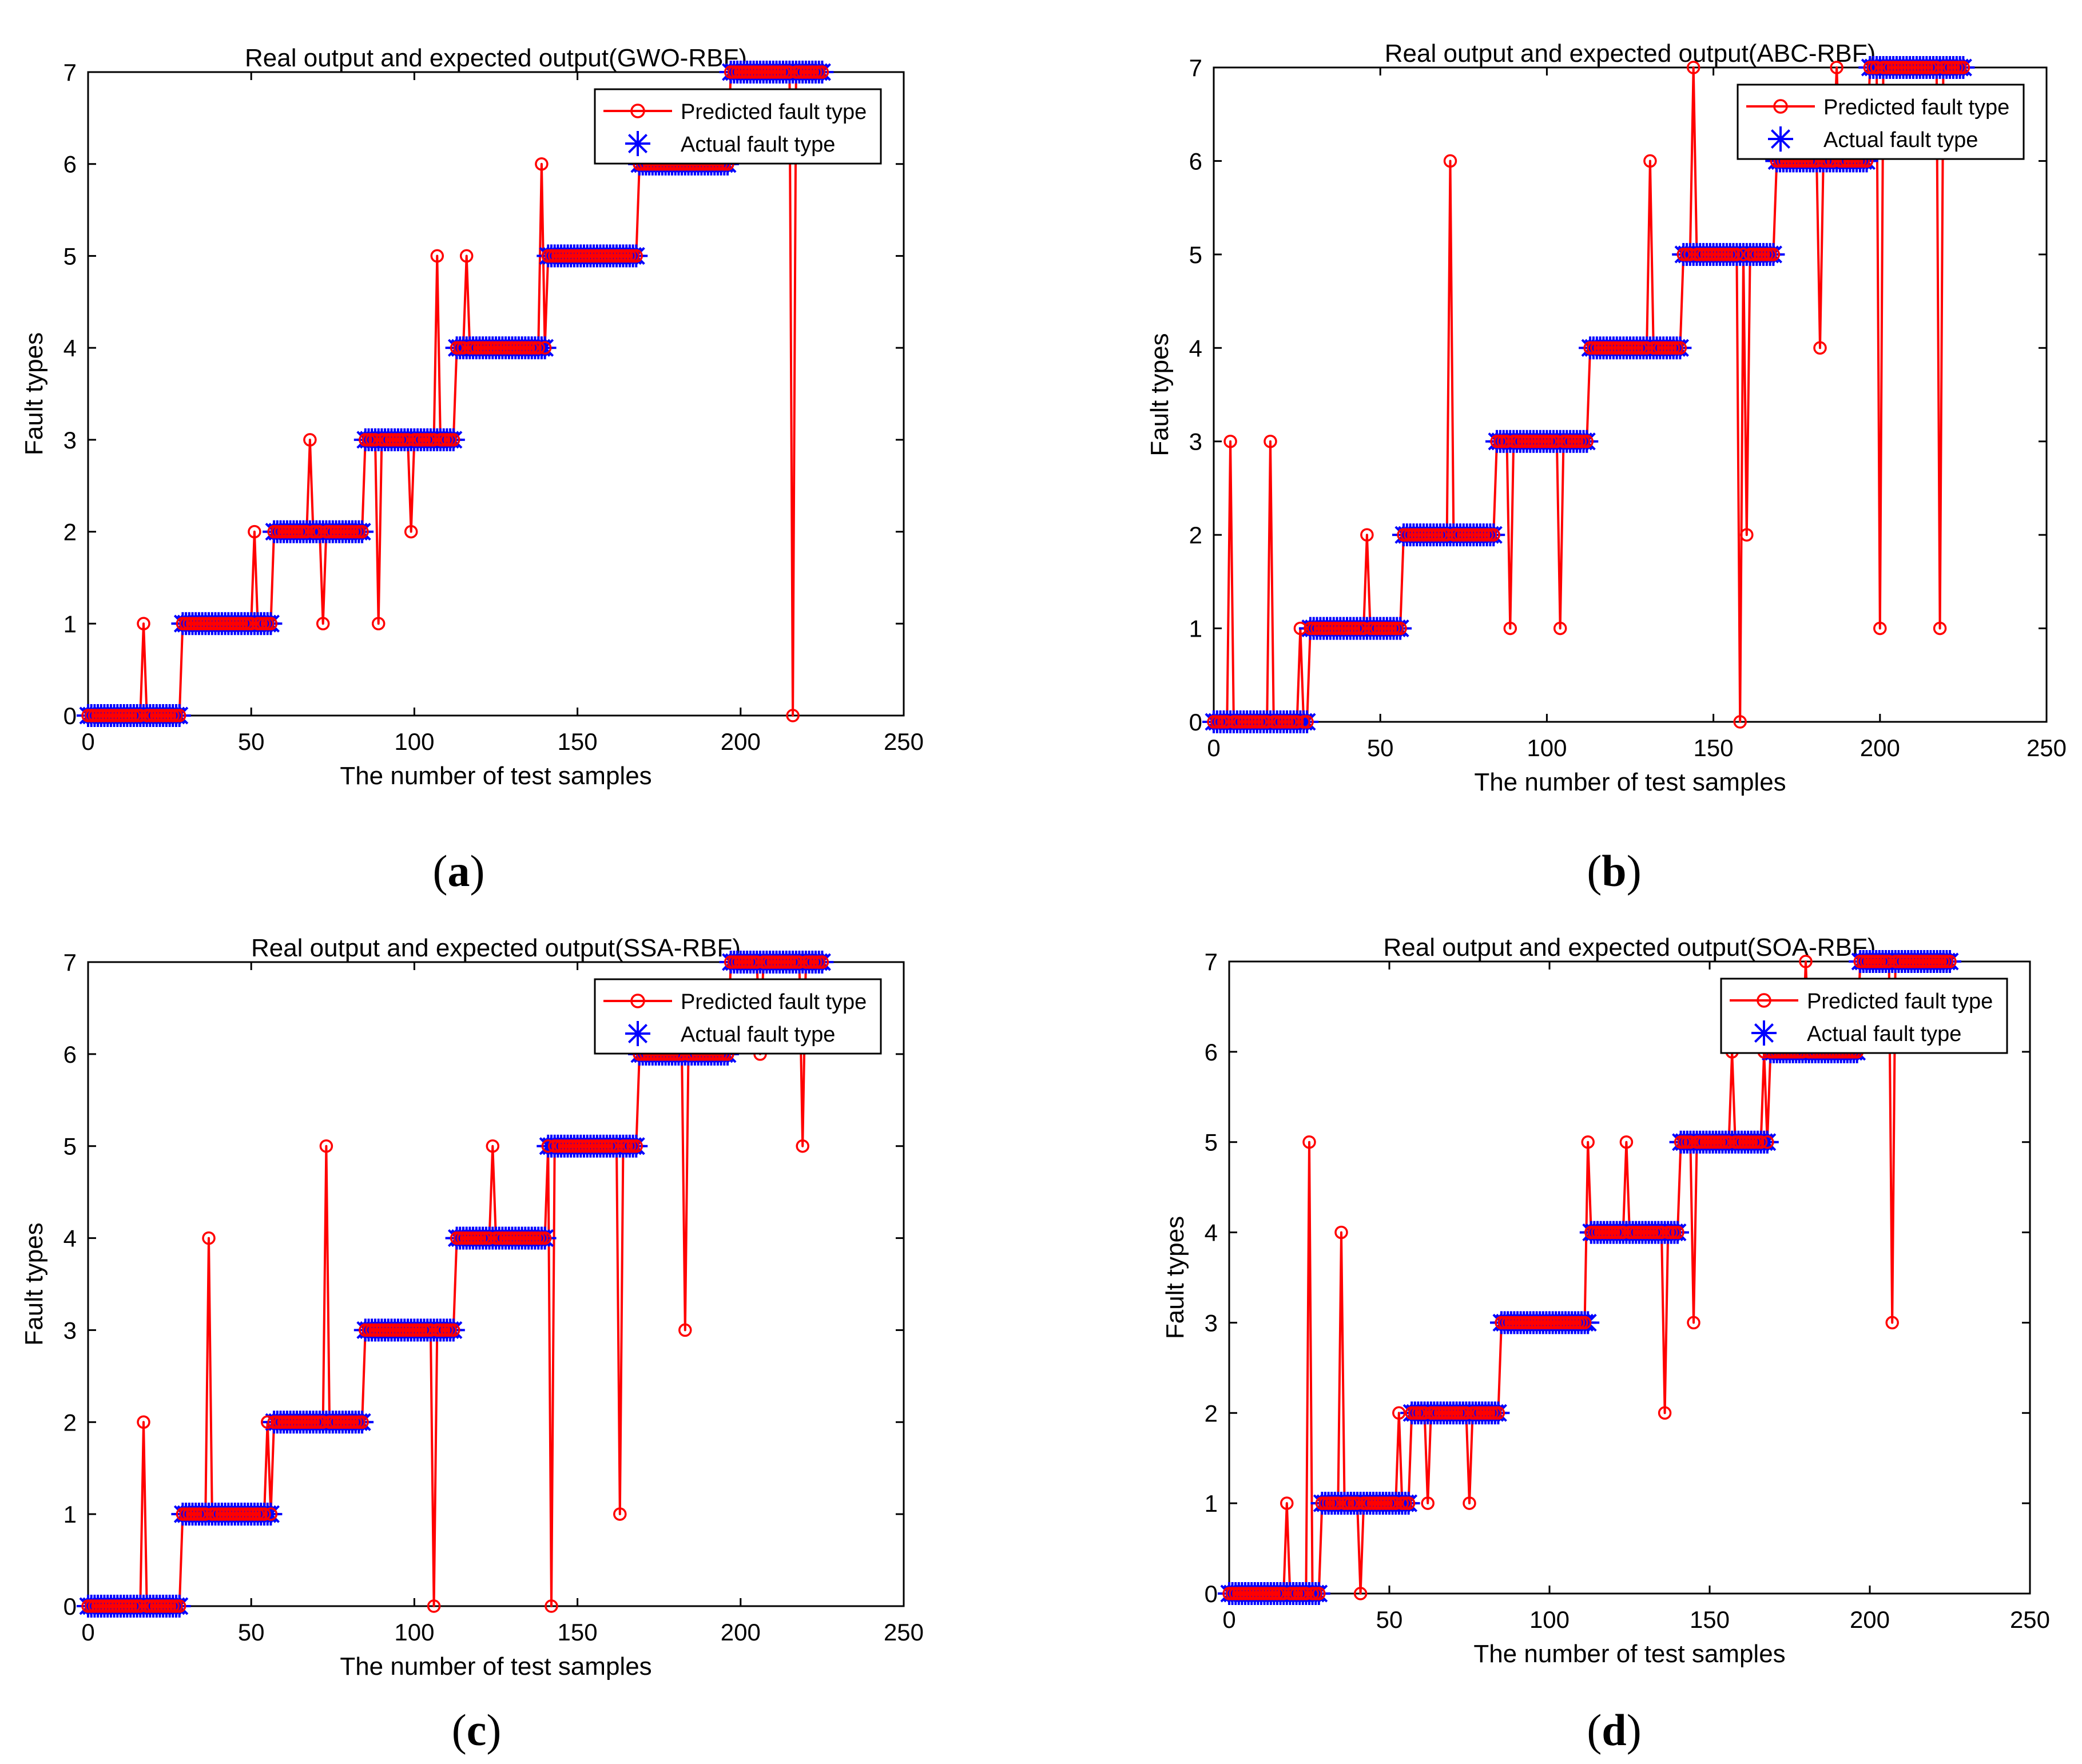 The width and height of the screenshot is (2082, 1764). What do you see at coordinates (496, 58) in the screenshot?
I see `chart-title: Real output and expected output(GWO-RBF)` at bounding box center [496, 58].